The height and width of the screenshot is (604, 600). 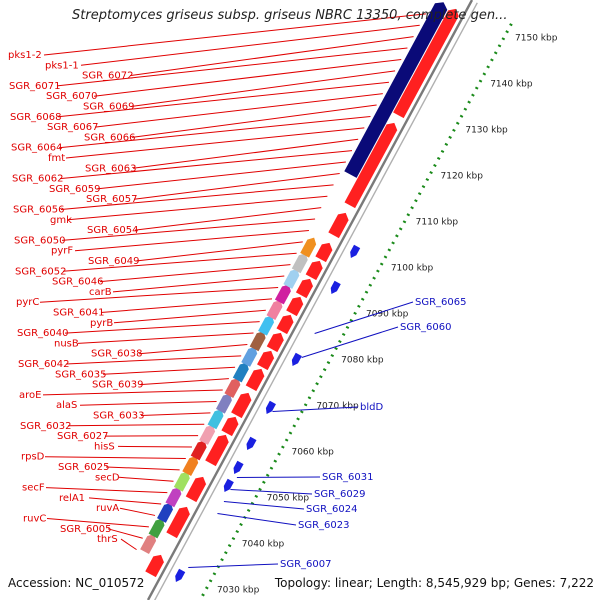 What do you see at coordinates (33, 488) in the screenshot?
I see `forward-gene-label: secF` at bounding box center [33, 488].